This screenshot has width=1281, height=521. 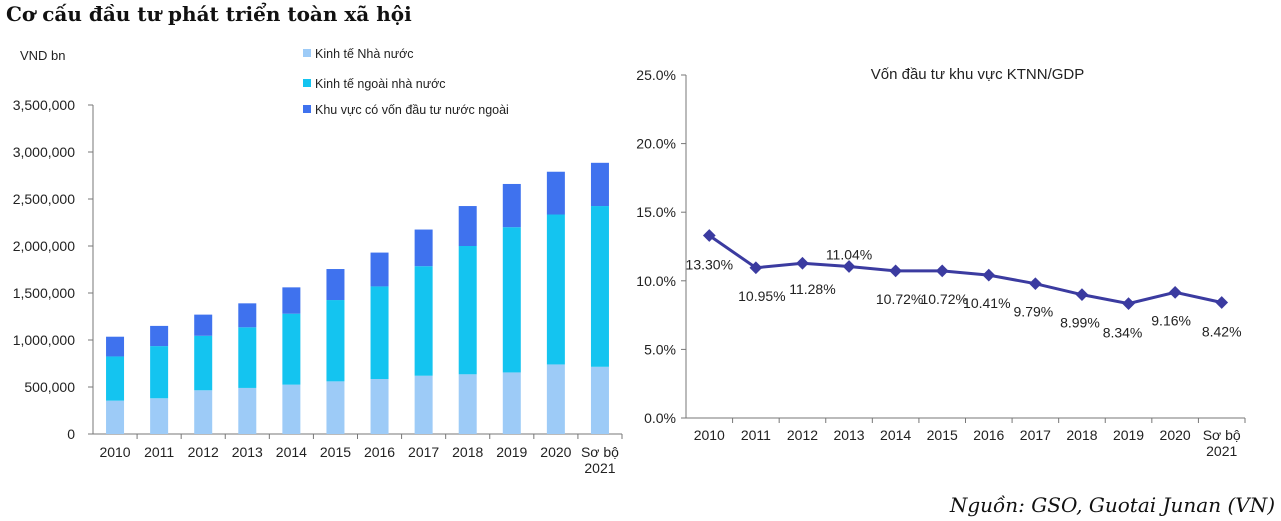 What do you see at coordinates (43, 55) in the screenshot?
I see `y-axis-unit: VND bn` at bounding box center [43, 55].